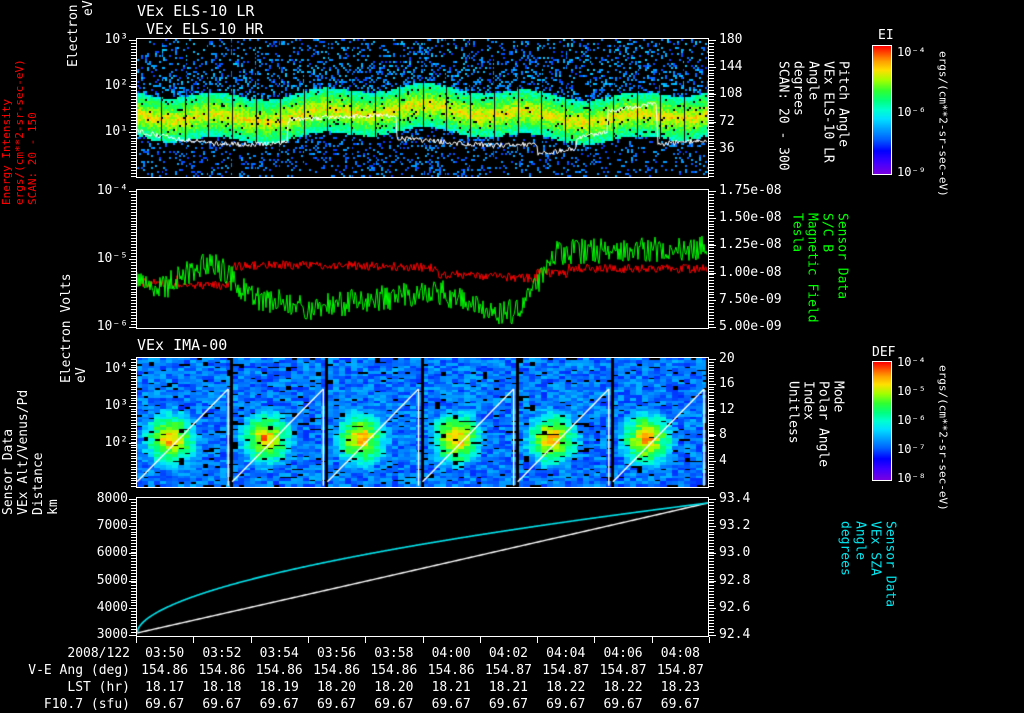 The width and height of the screenshot is (1024, 713). Describe the element at coordinates (727, 384) in the screenshot. I see `panel3-right-axis-tick-1: 16` at that location.